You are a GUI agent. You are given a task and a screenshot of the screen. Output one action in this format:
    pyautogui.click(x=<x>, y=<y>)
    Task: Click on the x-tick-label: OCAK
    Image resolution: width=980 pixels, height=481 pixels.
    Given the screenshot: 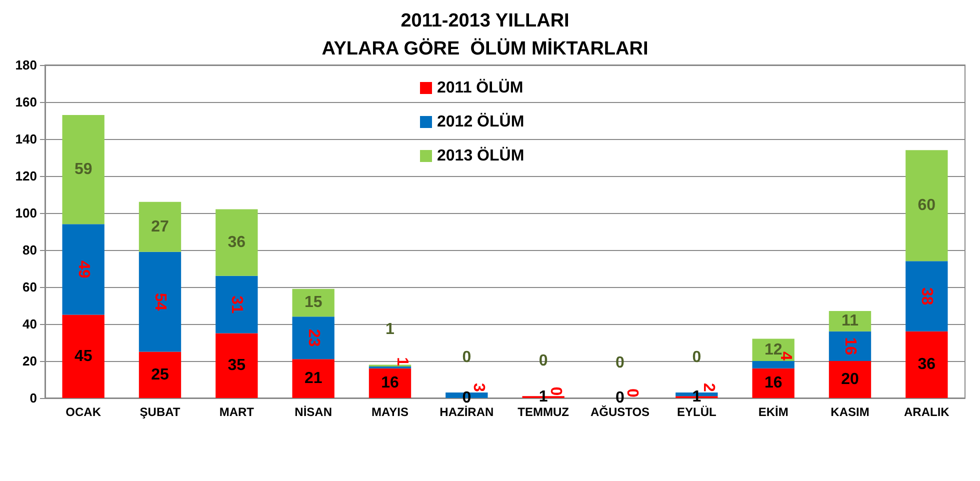 What is the action you would take?
    pyautogui.click(x=84, y=412)
    